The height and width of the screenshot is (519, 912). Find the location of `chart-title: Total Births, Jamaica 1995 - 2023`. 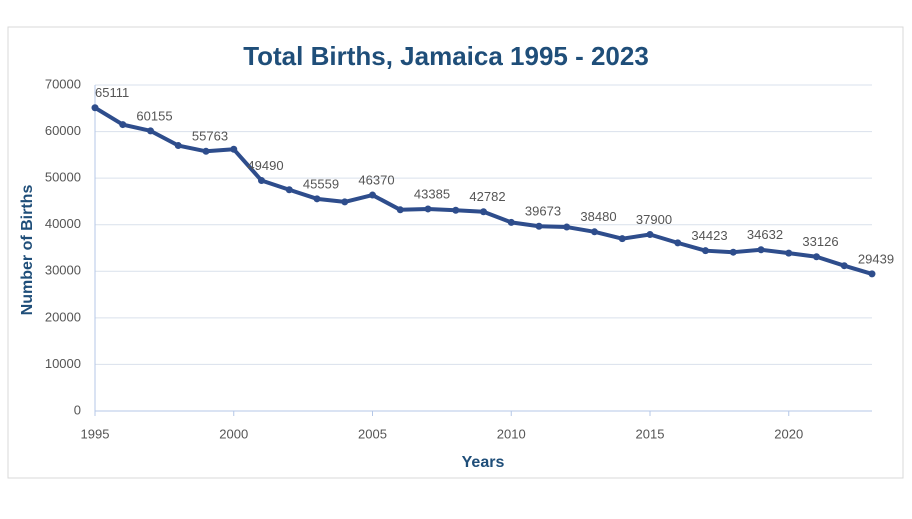

chart-title: Total Births, Jamaica 1995 - 2023 is located at coordinates (446, 56).